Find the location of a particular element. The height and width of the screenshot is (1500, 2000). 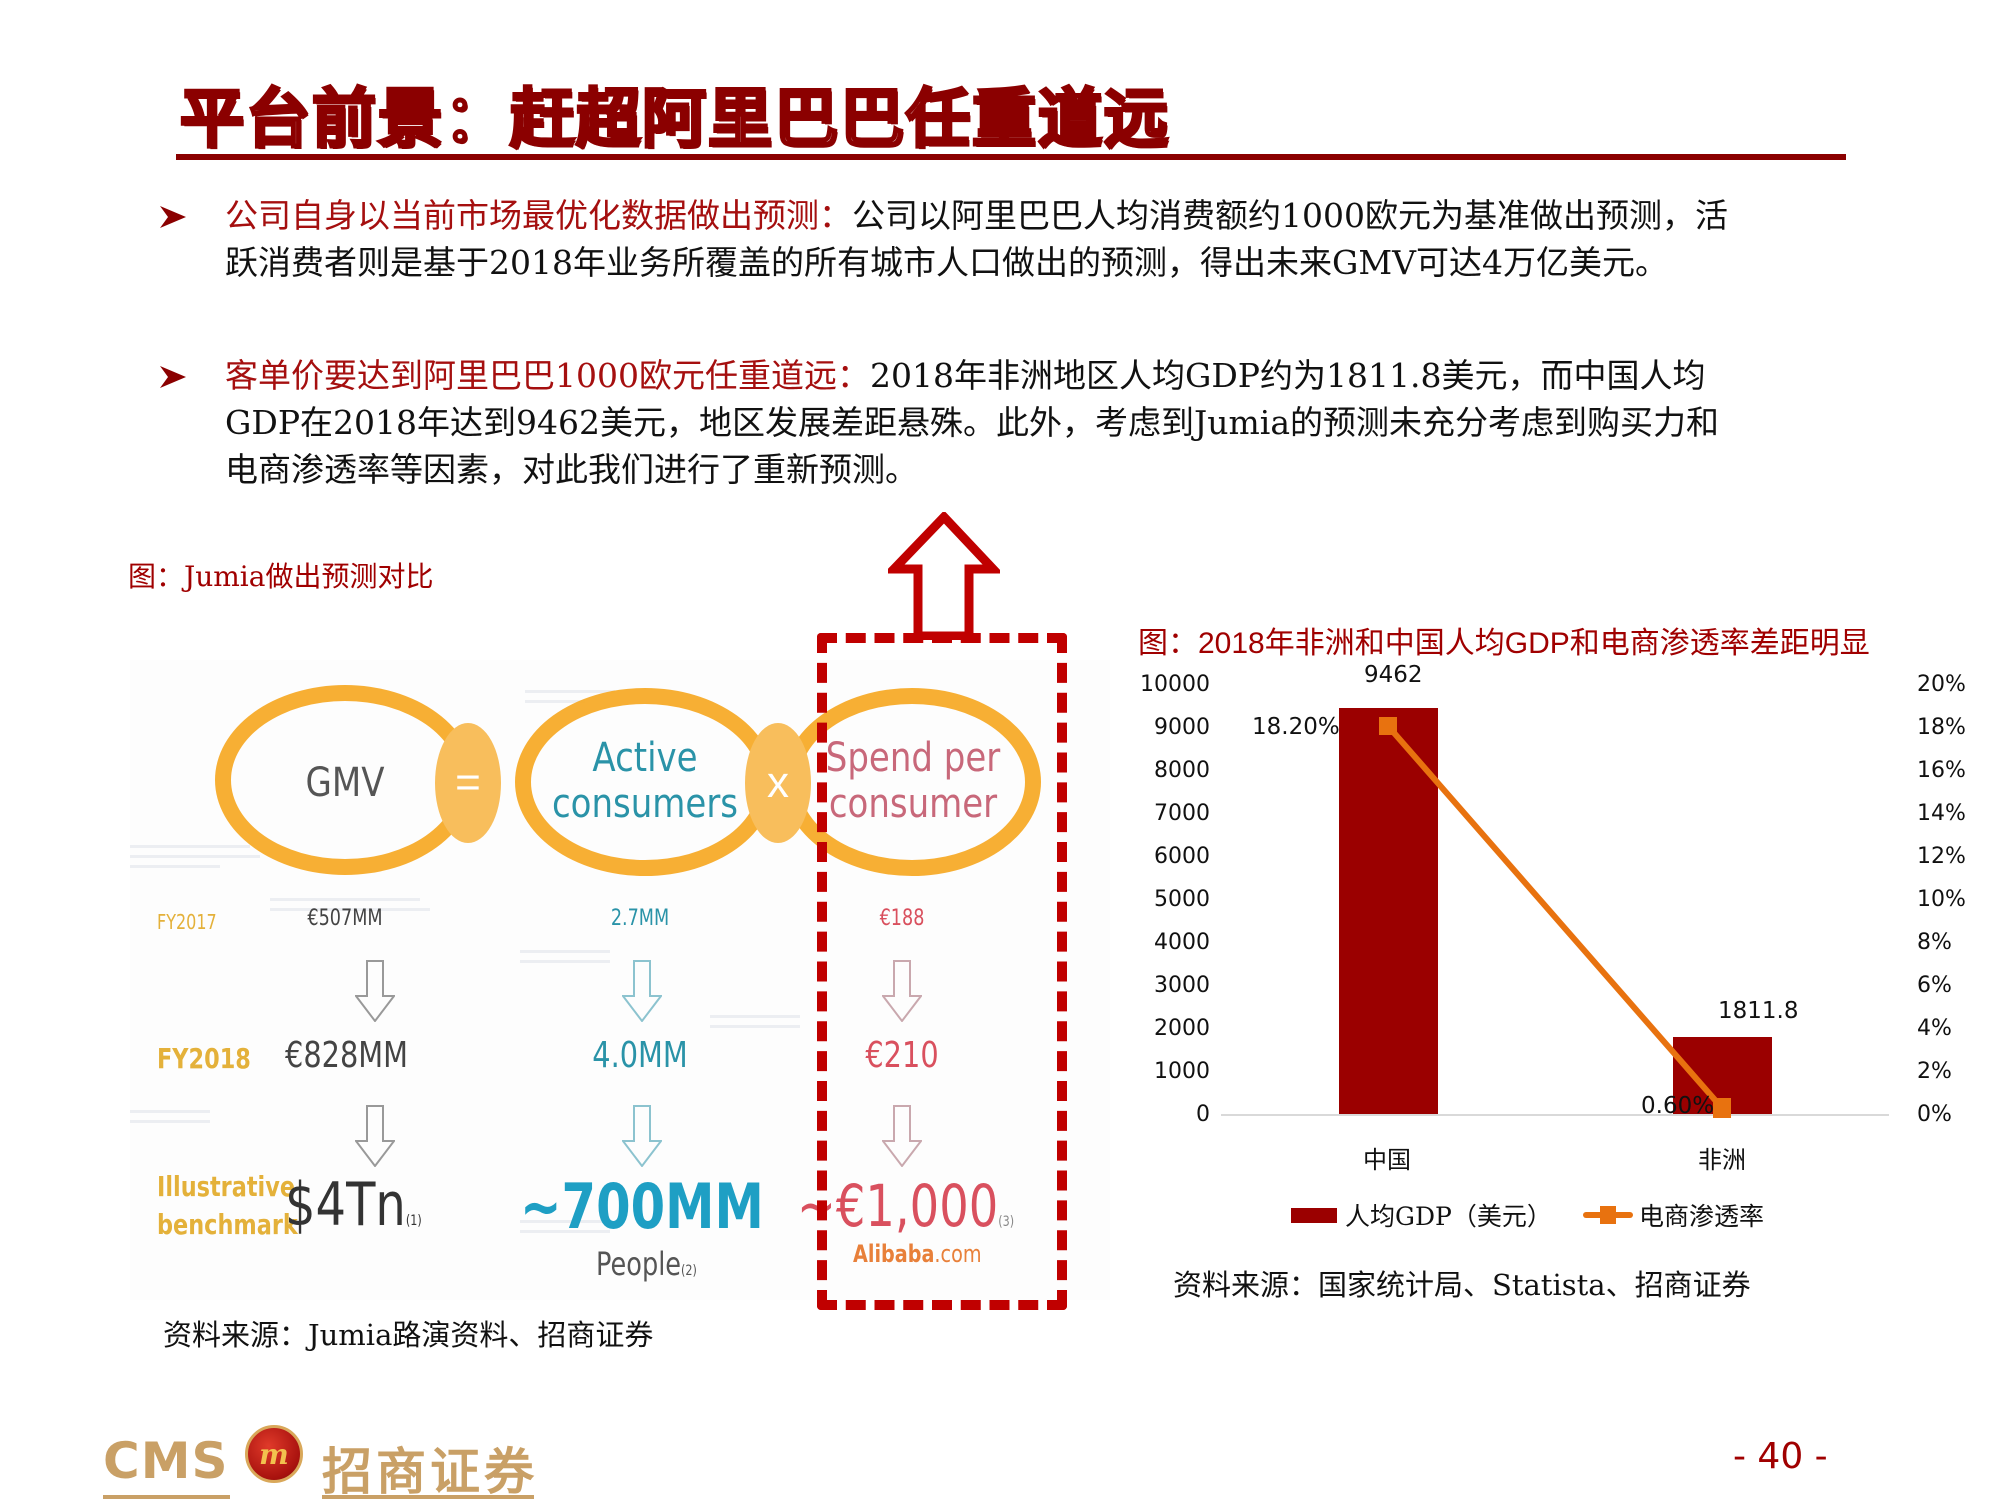

y-left-tick: 1000 is located at coordinates (1182, 1071).